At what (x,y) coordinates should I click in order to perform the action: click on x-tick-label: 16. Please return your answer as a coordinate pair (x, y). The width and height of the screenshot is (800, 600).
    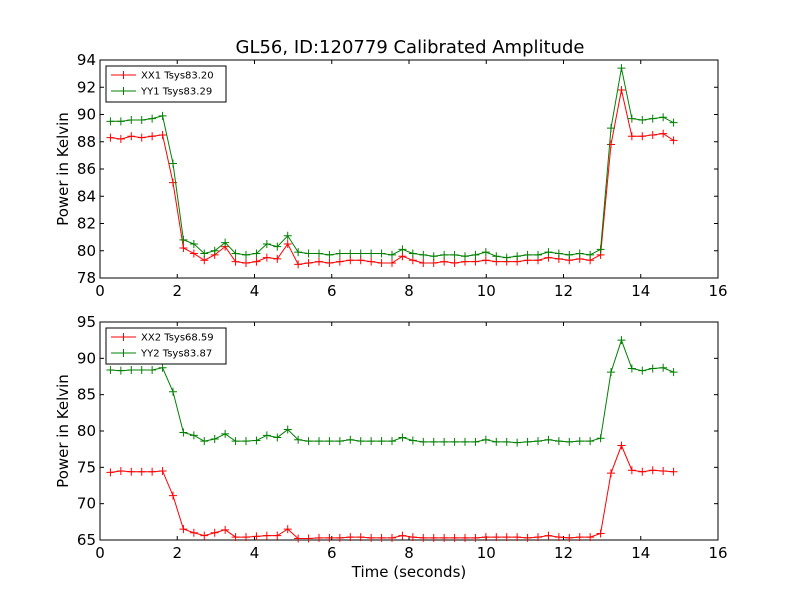
    Looking at the image, I should click on (717, 291).